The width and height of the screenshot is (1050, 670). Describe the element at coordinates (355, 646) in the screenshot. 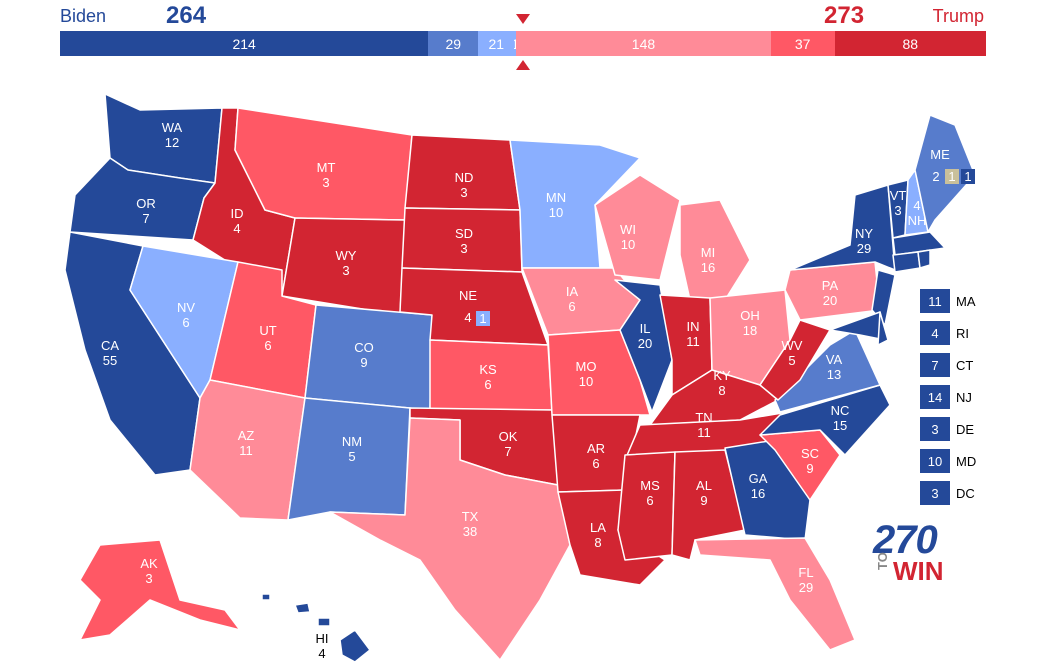

I see `state-hi` at that location.